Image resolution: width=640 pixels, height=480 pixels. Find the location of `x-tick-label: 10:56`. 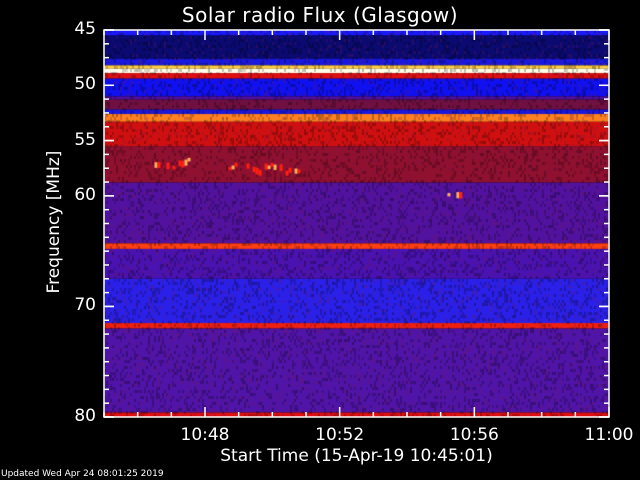

x-tick-label: 10:56 is located at coordinates (474, 435).